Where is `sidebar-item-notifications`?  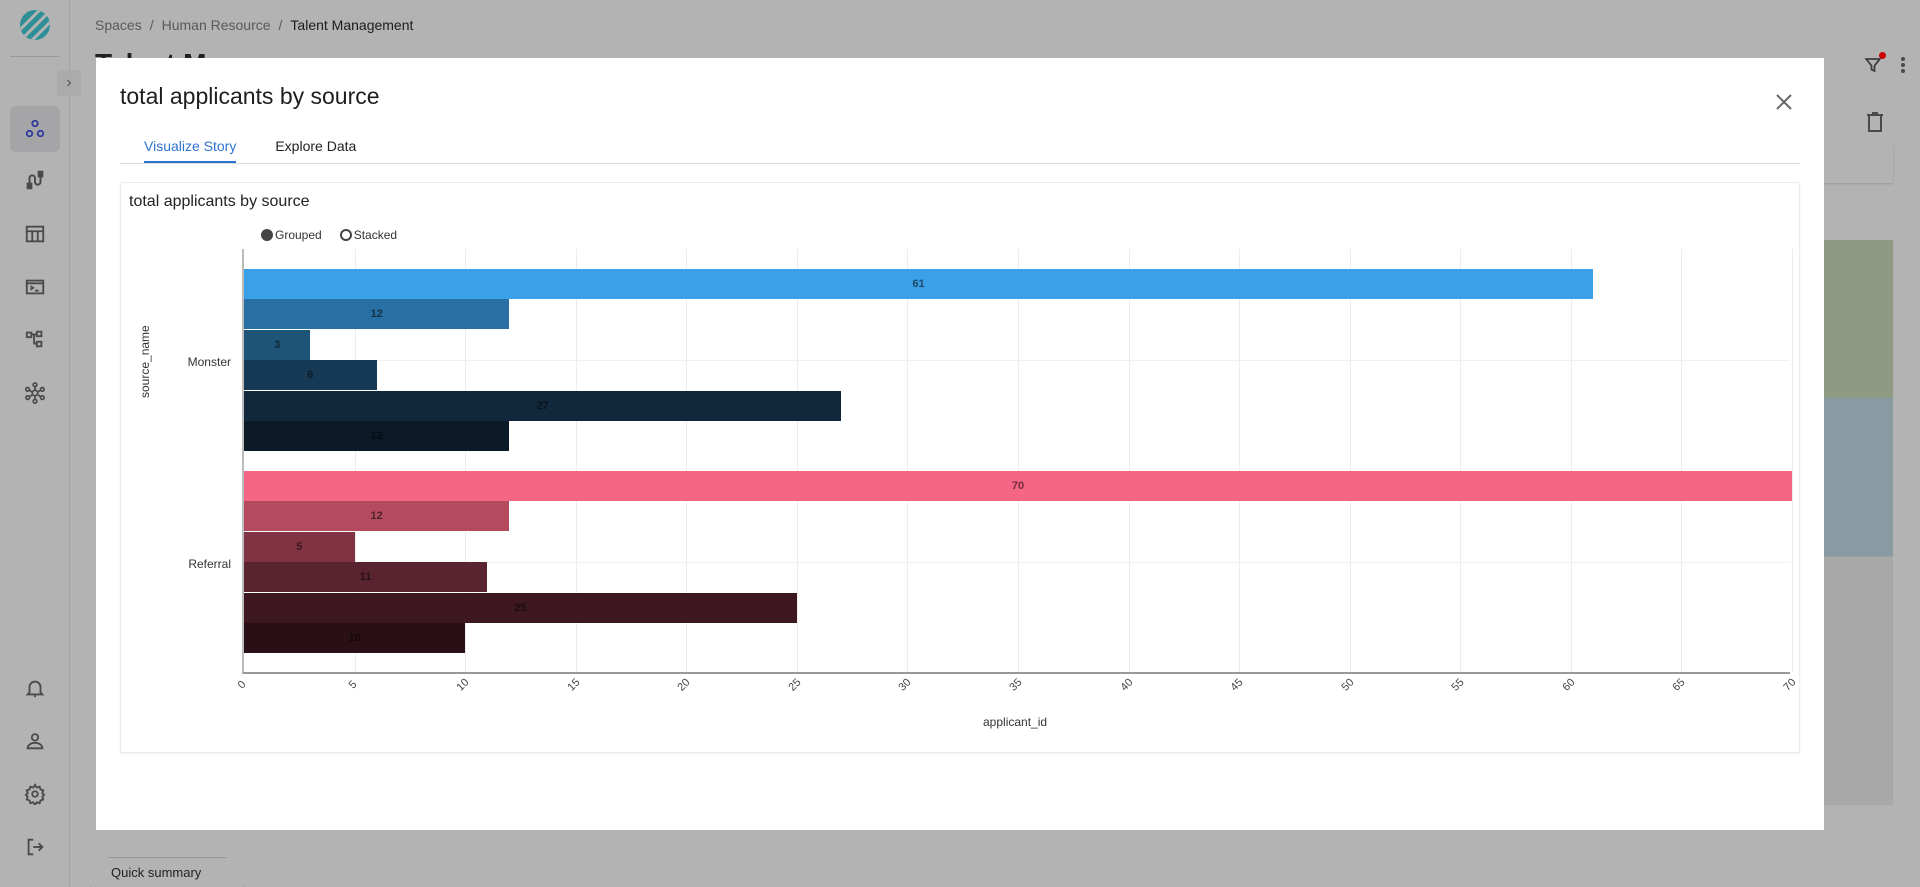
sidebar-item-notifications is located at coordinates (35, 688).